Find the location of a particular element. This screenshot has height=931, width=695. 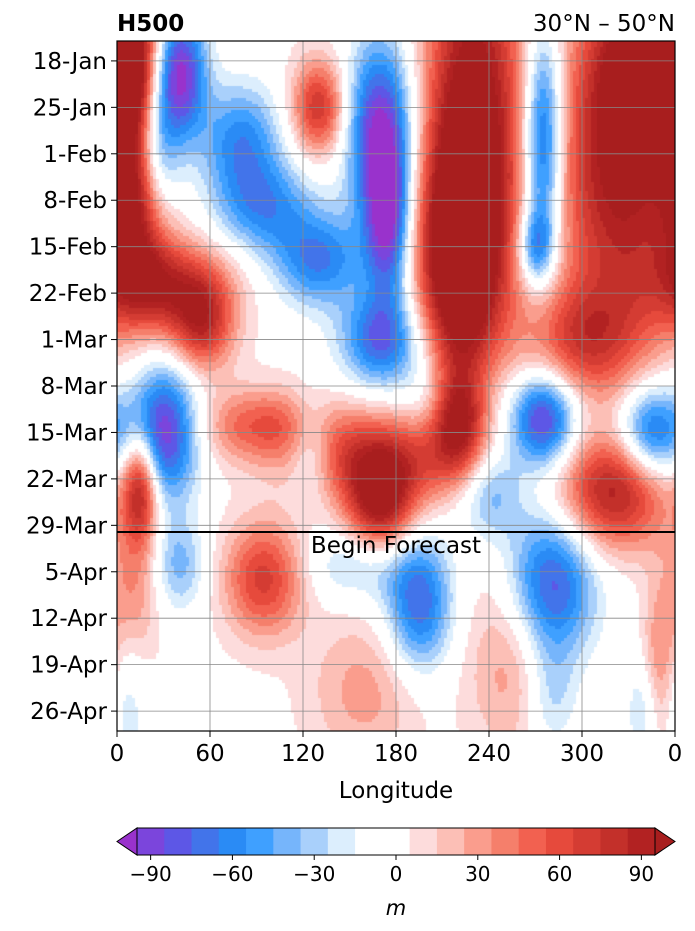

colorbar-tick-label: −30 is located at coordinates (314, 874).